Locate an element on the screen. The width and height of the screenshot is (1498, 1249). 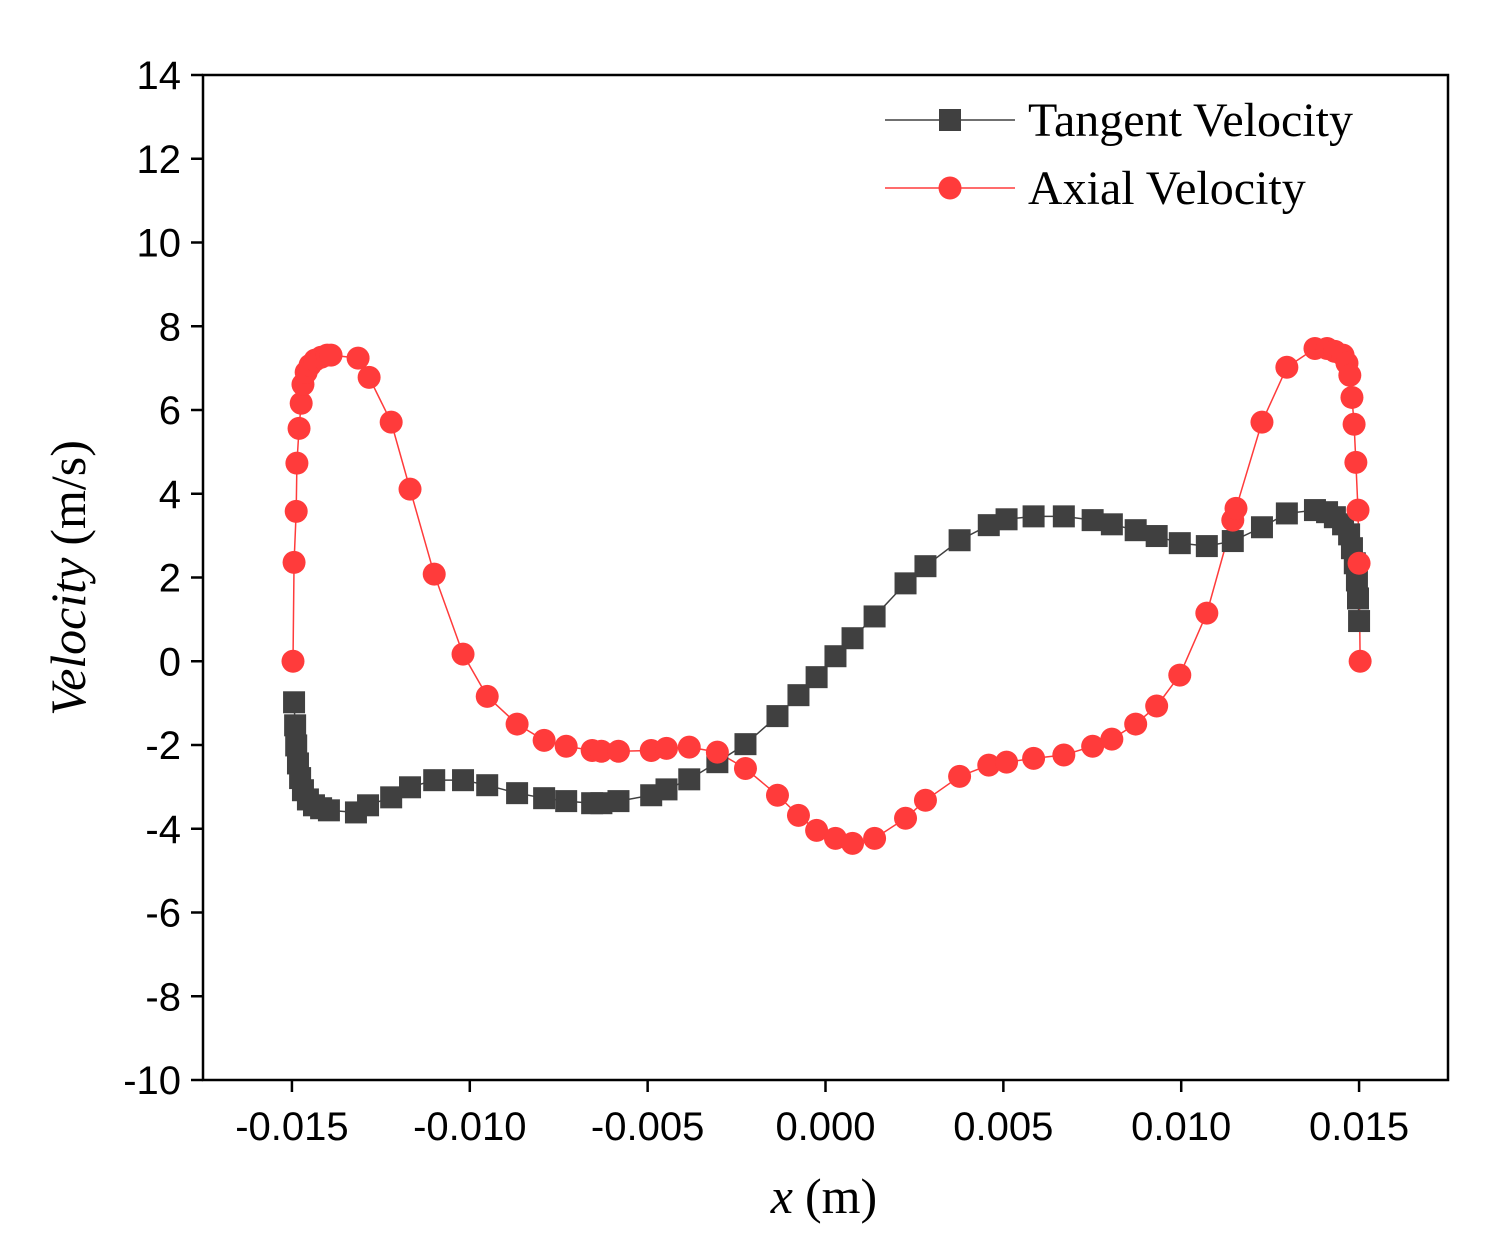
y-tick-label: -2 is located at coordinates (163, 746).